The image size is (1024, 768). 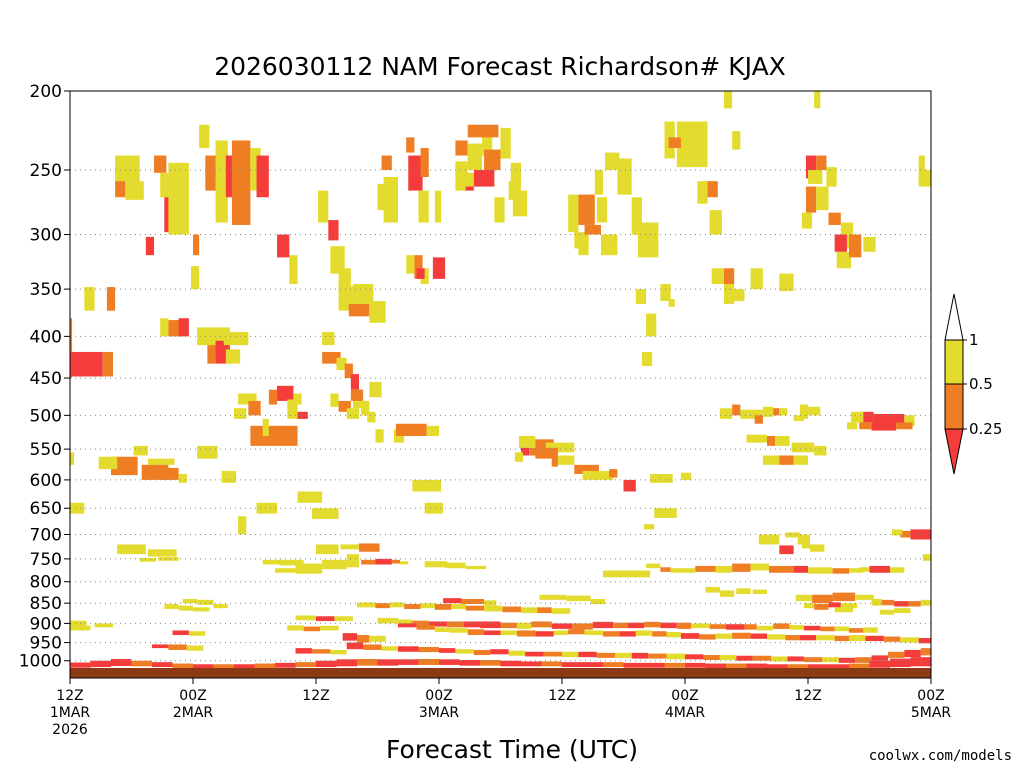 I want to click on x-tick-label: 00Z, so click(x=684, y=696).